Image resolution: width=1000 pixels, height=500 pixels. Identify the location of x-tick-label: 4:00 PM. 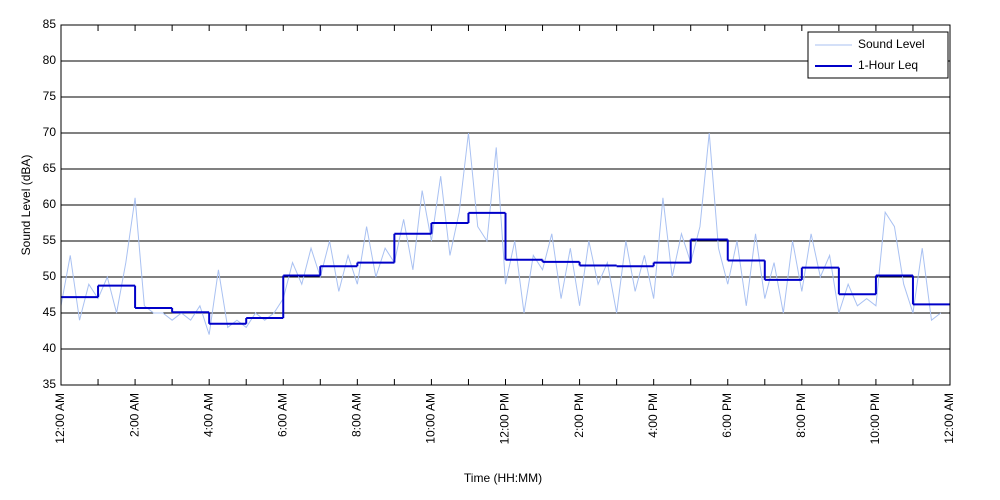
(653, 415).